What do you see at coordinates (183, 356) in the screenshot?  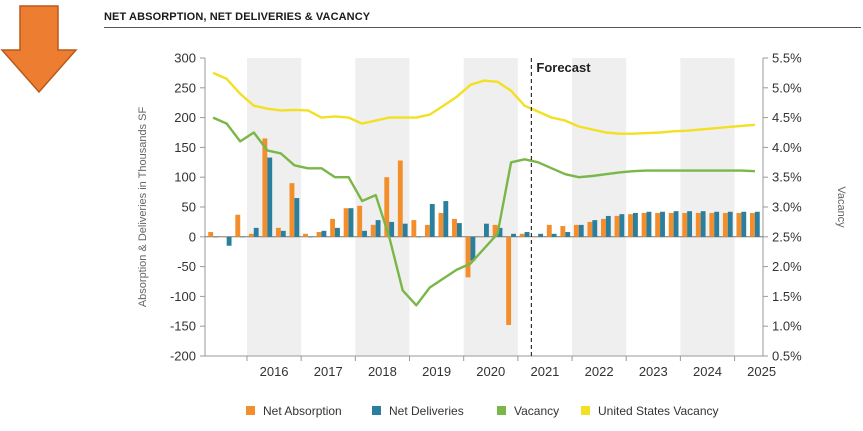 I see `y-tick-label: -200` at bounding box center [183, 356].